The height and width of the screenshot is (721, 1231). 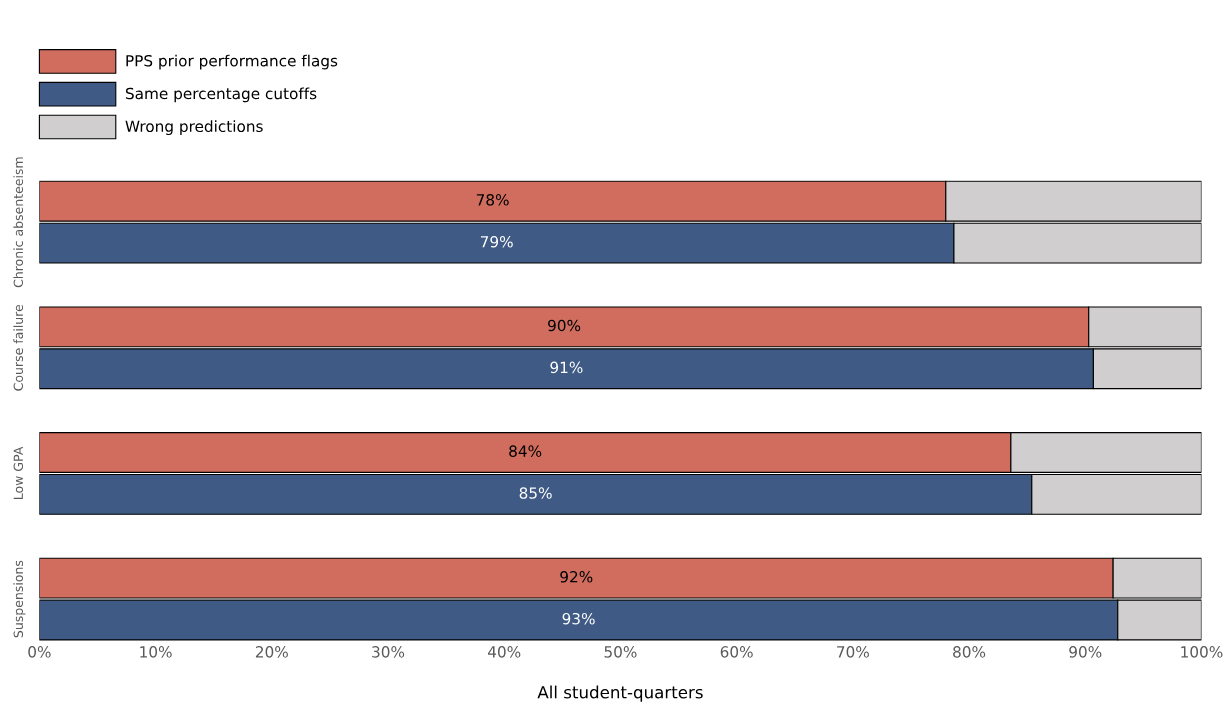 What do you see at coordinates (1085, 652) in the screenshot?
I see `x-tick-label: 90%` at bounding box center [1085, 652].